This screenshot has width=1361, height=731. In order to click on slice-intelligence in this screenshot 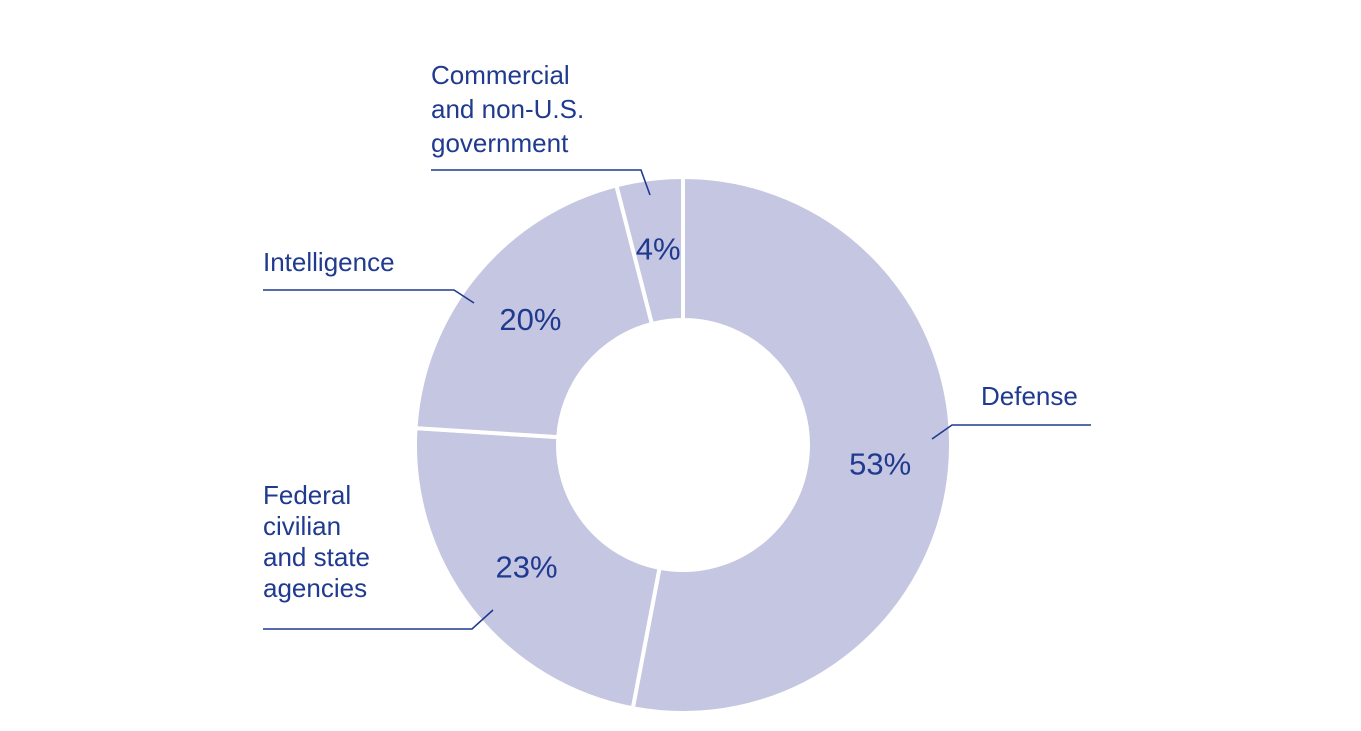, I will do `click(534, 311)`.